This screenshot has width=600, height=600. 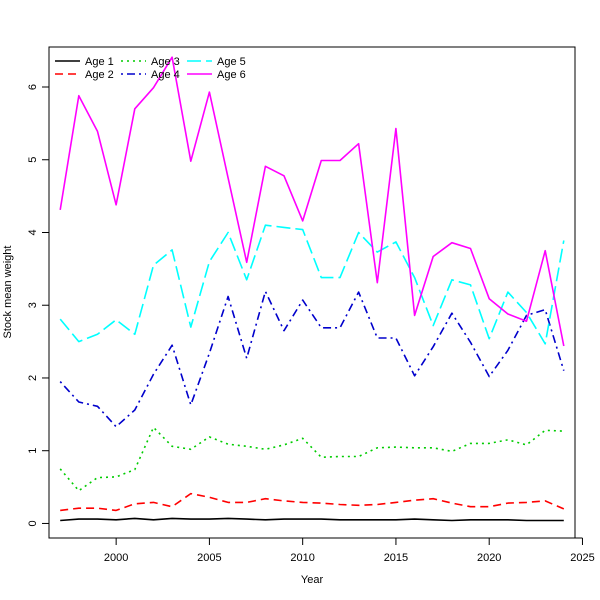 What do you see at coordinates (33, 523) in the screenshot?
I see `y-tick-label: 0` at bounding box center [33, 523].